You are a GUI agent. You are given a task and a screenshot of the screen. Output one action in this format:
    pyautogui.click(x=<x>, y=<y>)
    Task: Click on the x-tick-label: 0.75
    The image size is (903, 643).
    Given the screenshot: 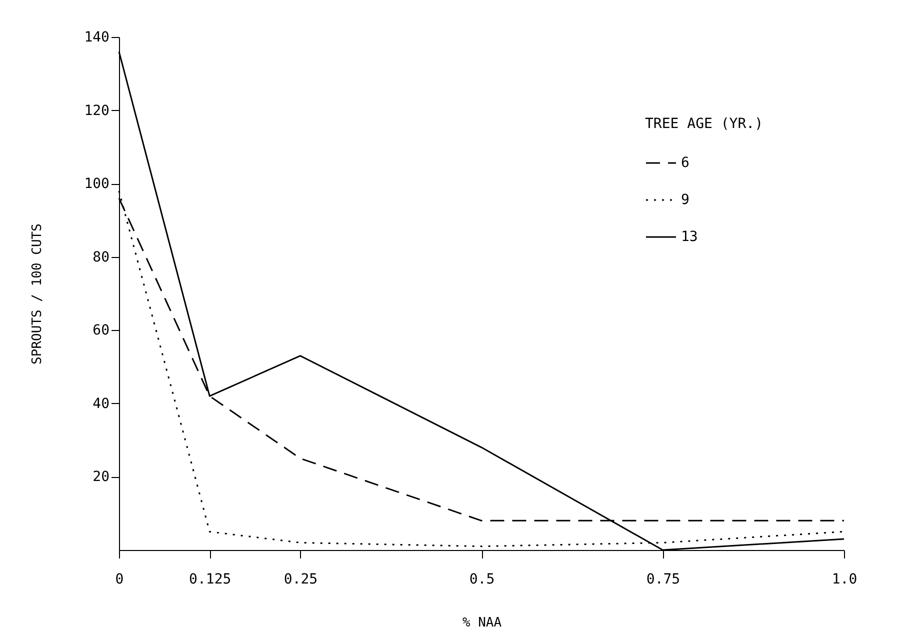 What is the action you would take?
    pyautogui.click(x=663, y=580)
    